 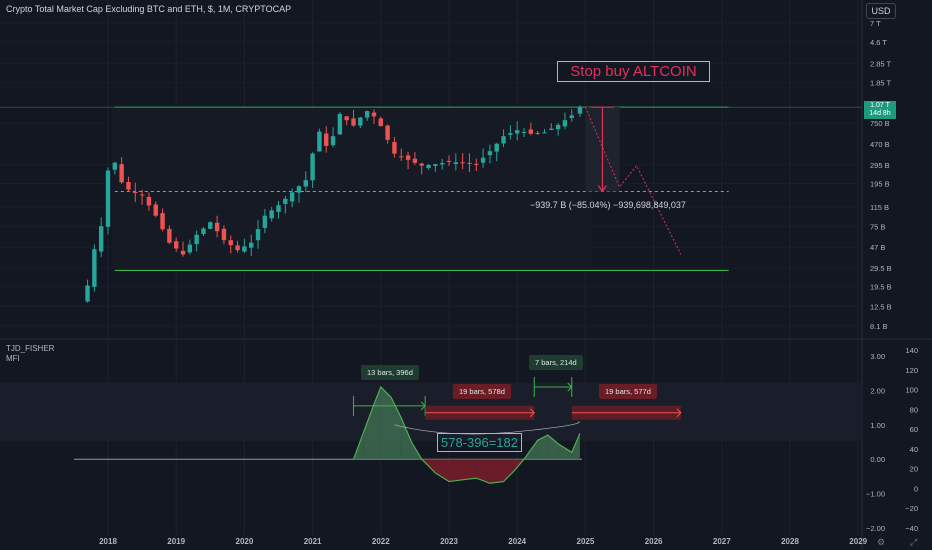 What do you see at coordinates (858, 541) in the screenshot?
I see `x-tick-label: 2029` at bounding box center [858, 541].